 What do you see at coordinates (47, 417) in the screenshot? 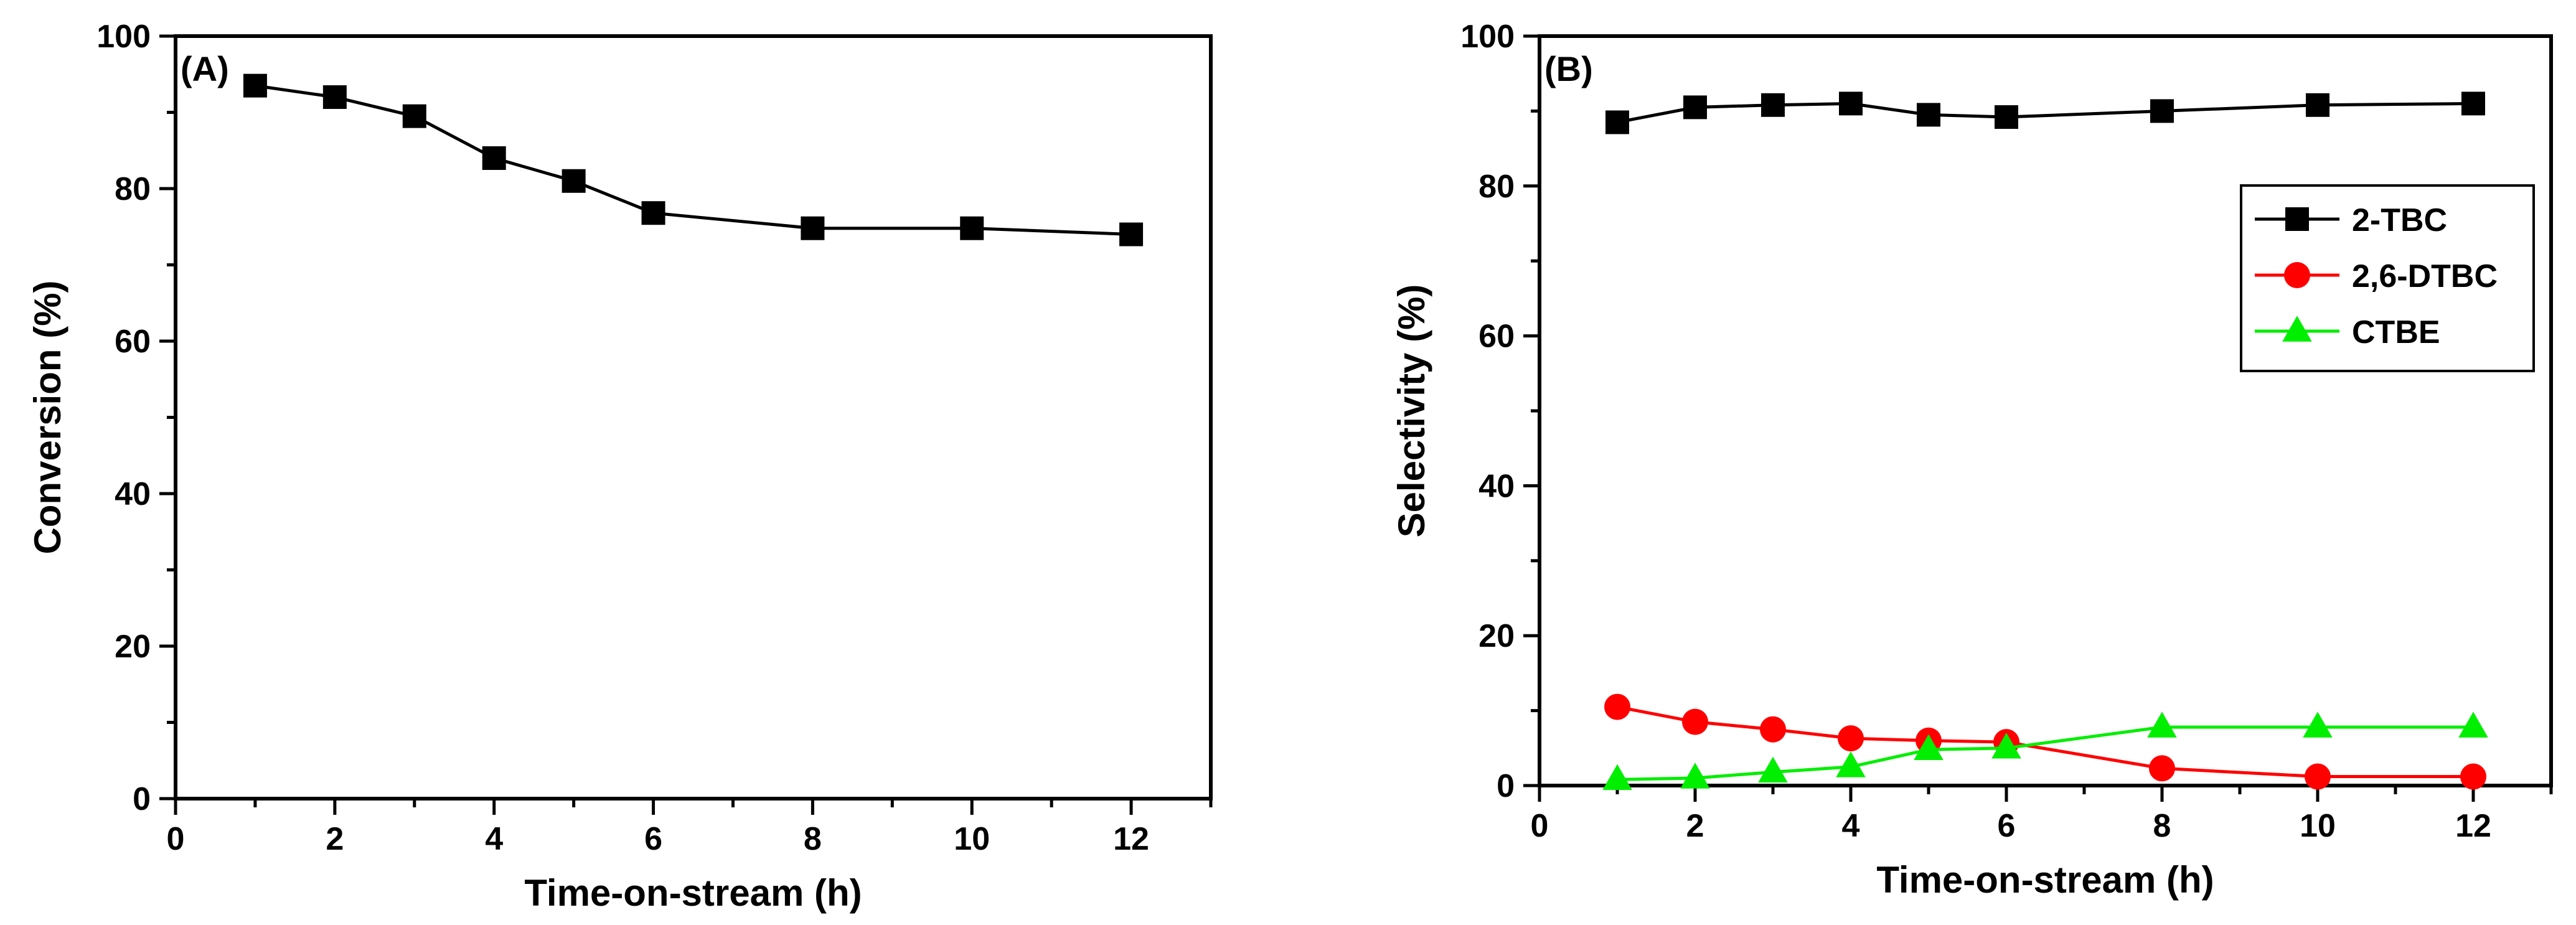
I see `y-axis-title: Conversion (%)` at bounding box center [47, 417].